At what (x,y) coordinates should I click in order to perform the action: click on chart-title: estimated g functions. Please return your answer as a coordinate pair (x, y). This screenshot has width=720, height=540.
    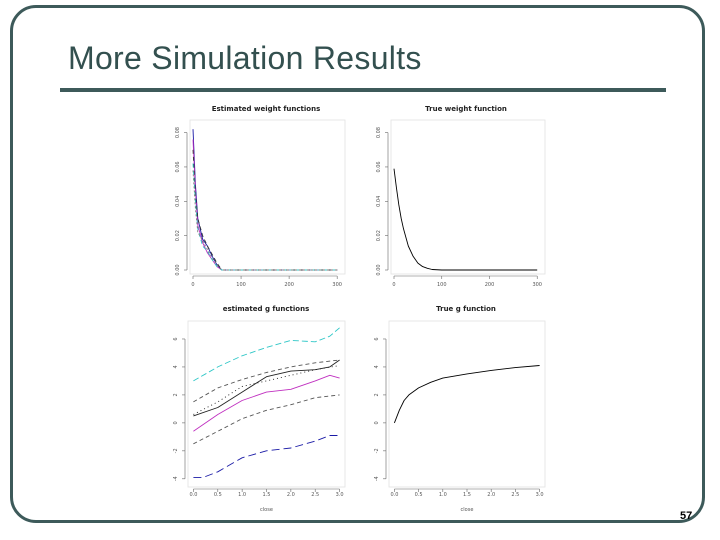
    Looking at the image, I should click on (266, 309).